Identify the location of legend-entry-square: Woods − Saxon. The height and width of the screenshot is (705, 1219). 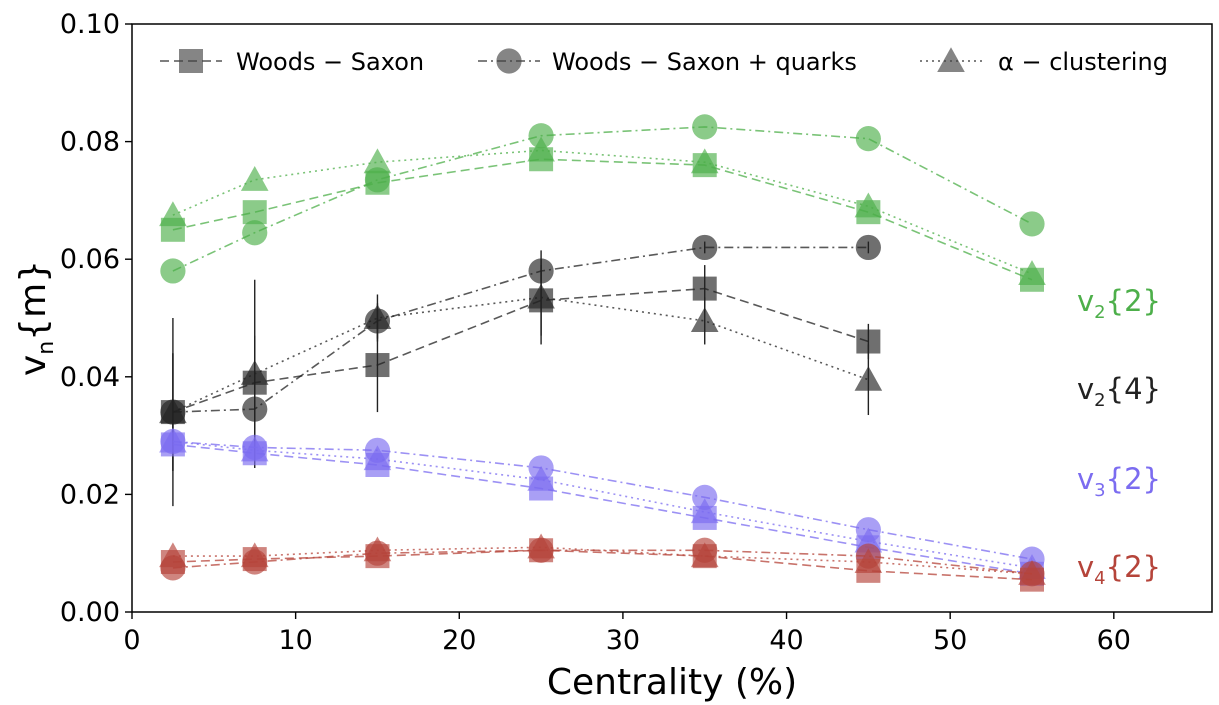
(292, 62).